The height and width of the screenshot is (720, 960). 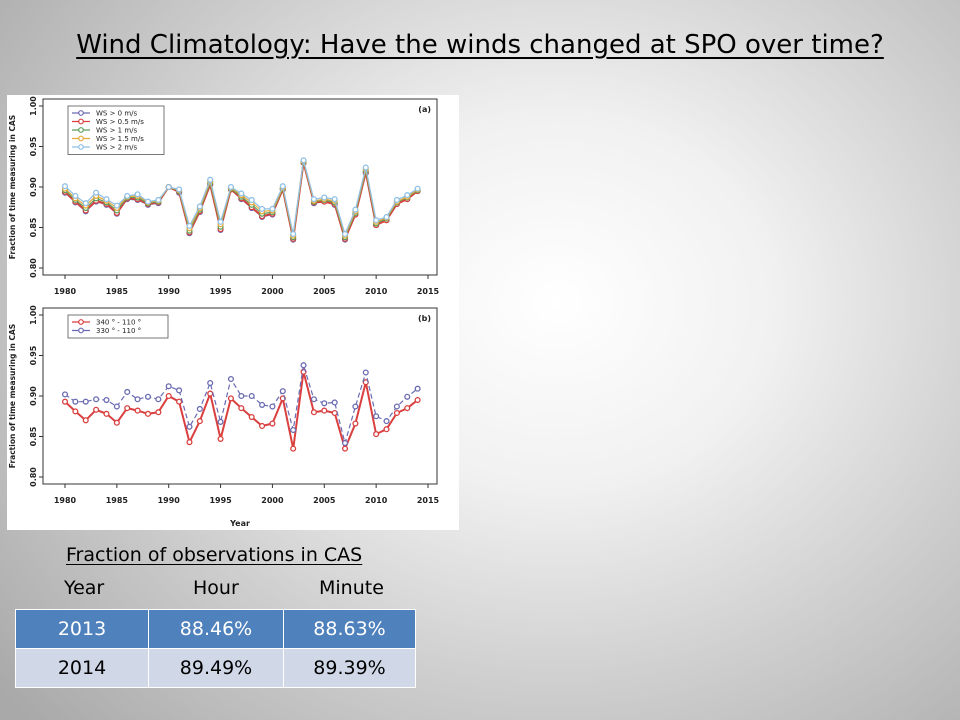 I want to click on x-tick-label: 2015, so click(x=428, y=500).